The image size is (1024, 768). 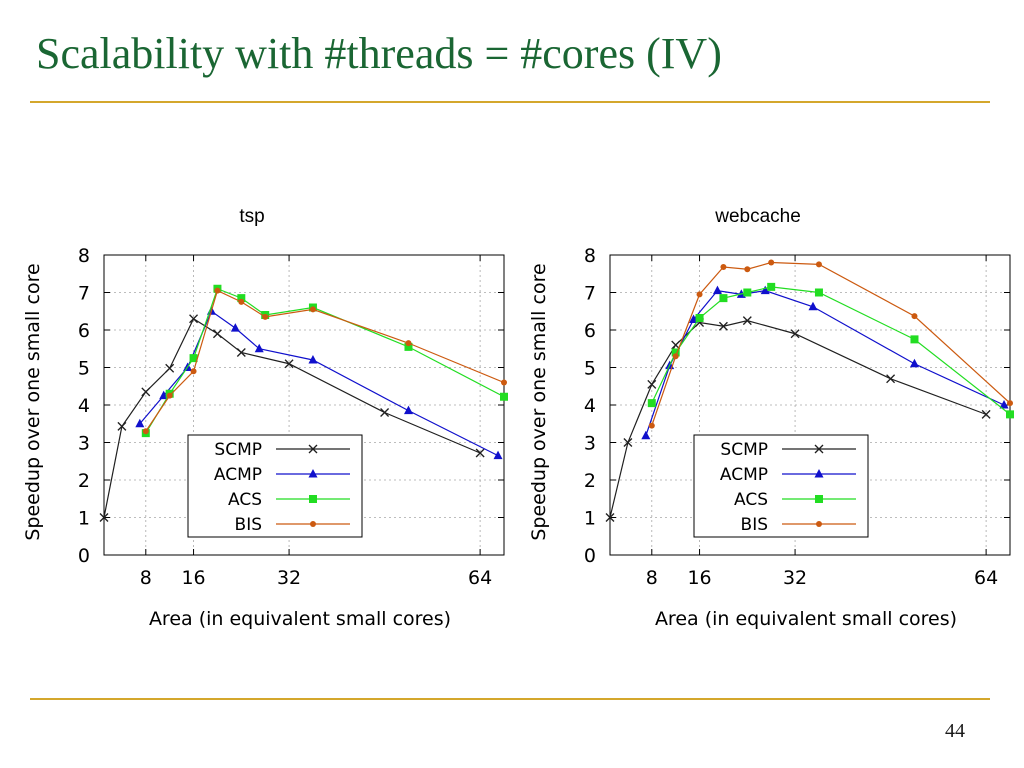 What do you see at coordinates (84, 369) in the screenshot?
I see `y-tick-label: 5` at bounding box center [84, 369].